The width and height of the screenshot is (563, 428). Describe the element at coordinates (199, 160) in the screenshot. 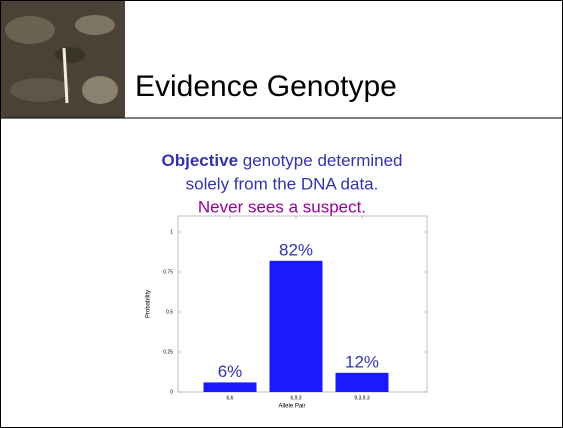

I see `bold-word: Objective` at that location.